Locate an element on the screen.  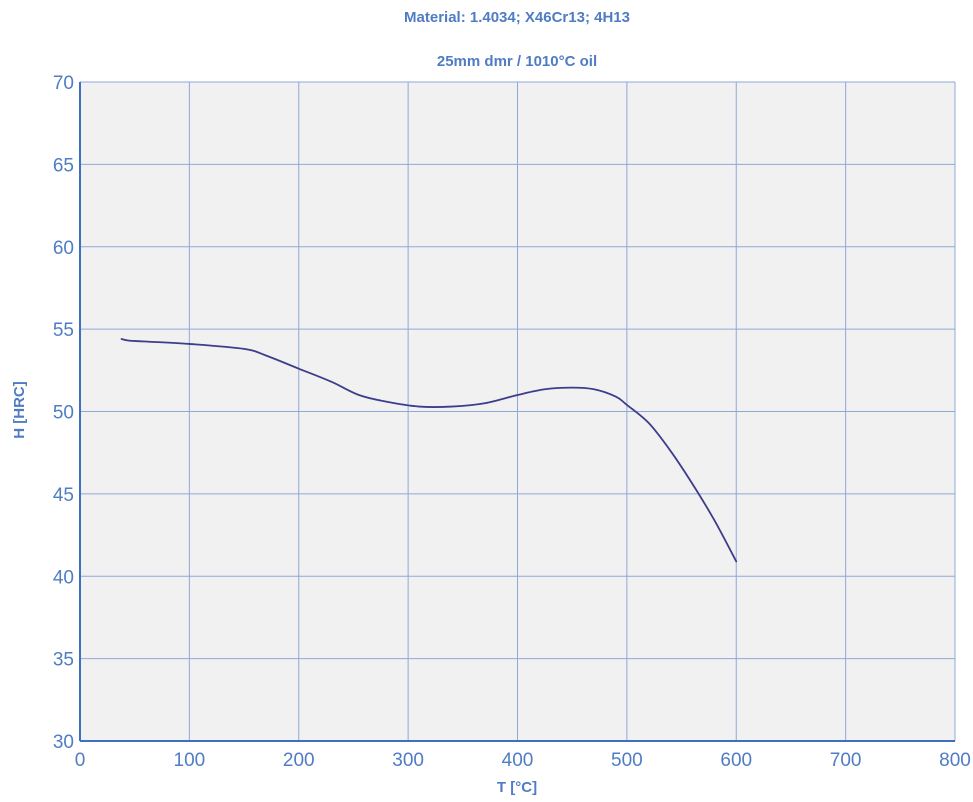
y-tick-label: 60 is located at coordinates (63, 248).